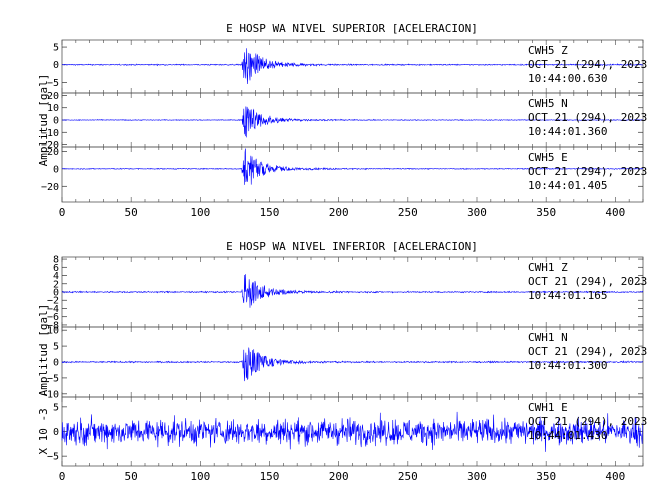 This screenshot has width=650, height=500. I want to click on y-tick-label: 4, so click(56, 276).